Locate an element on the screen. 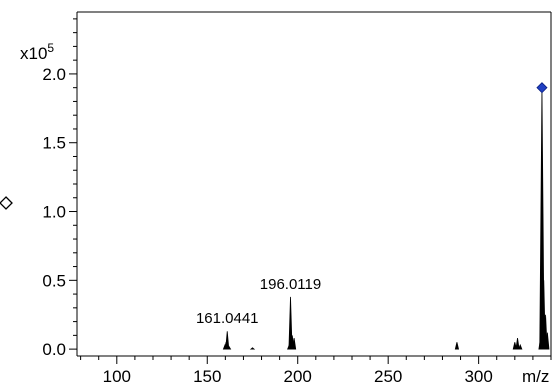 Image resolution: width=552 pixels, height=389 pixels. y-tick-label: 0.5 is located at coordinates (54, 280).